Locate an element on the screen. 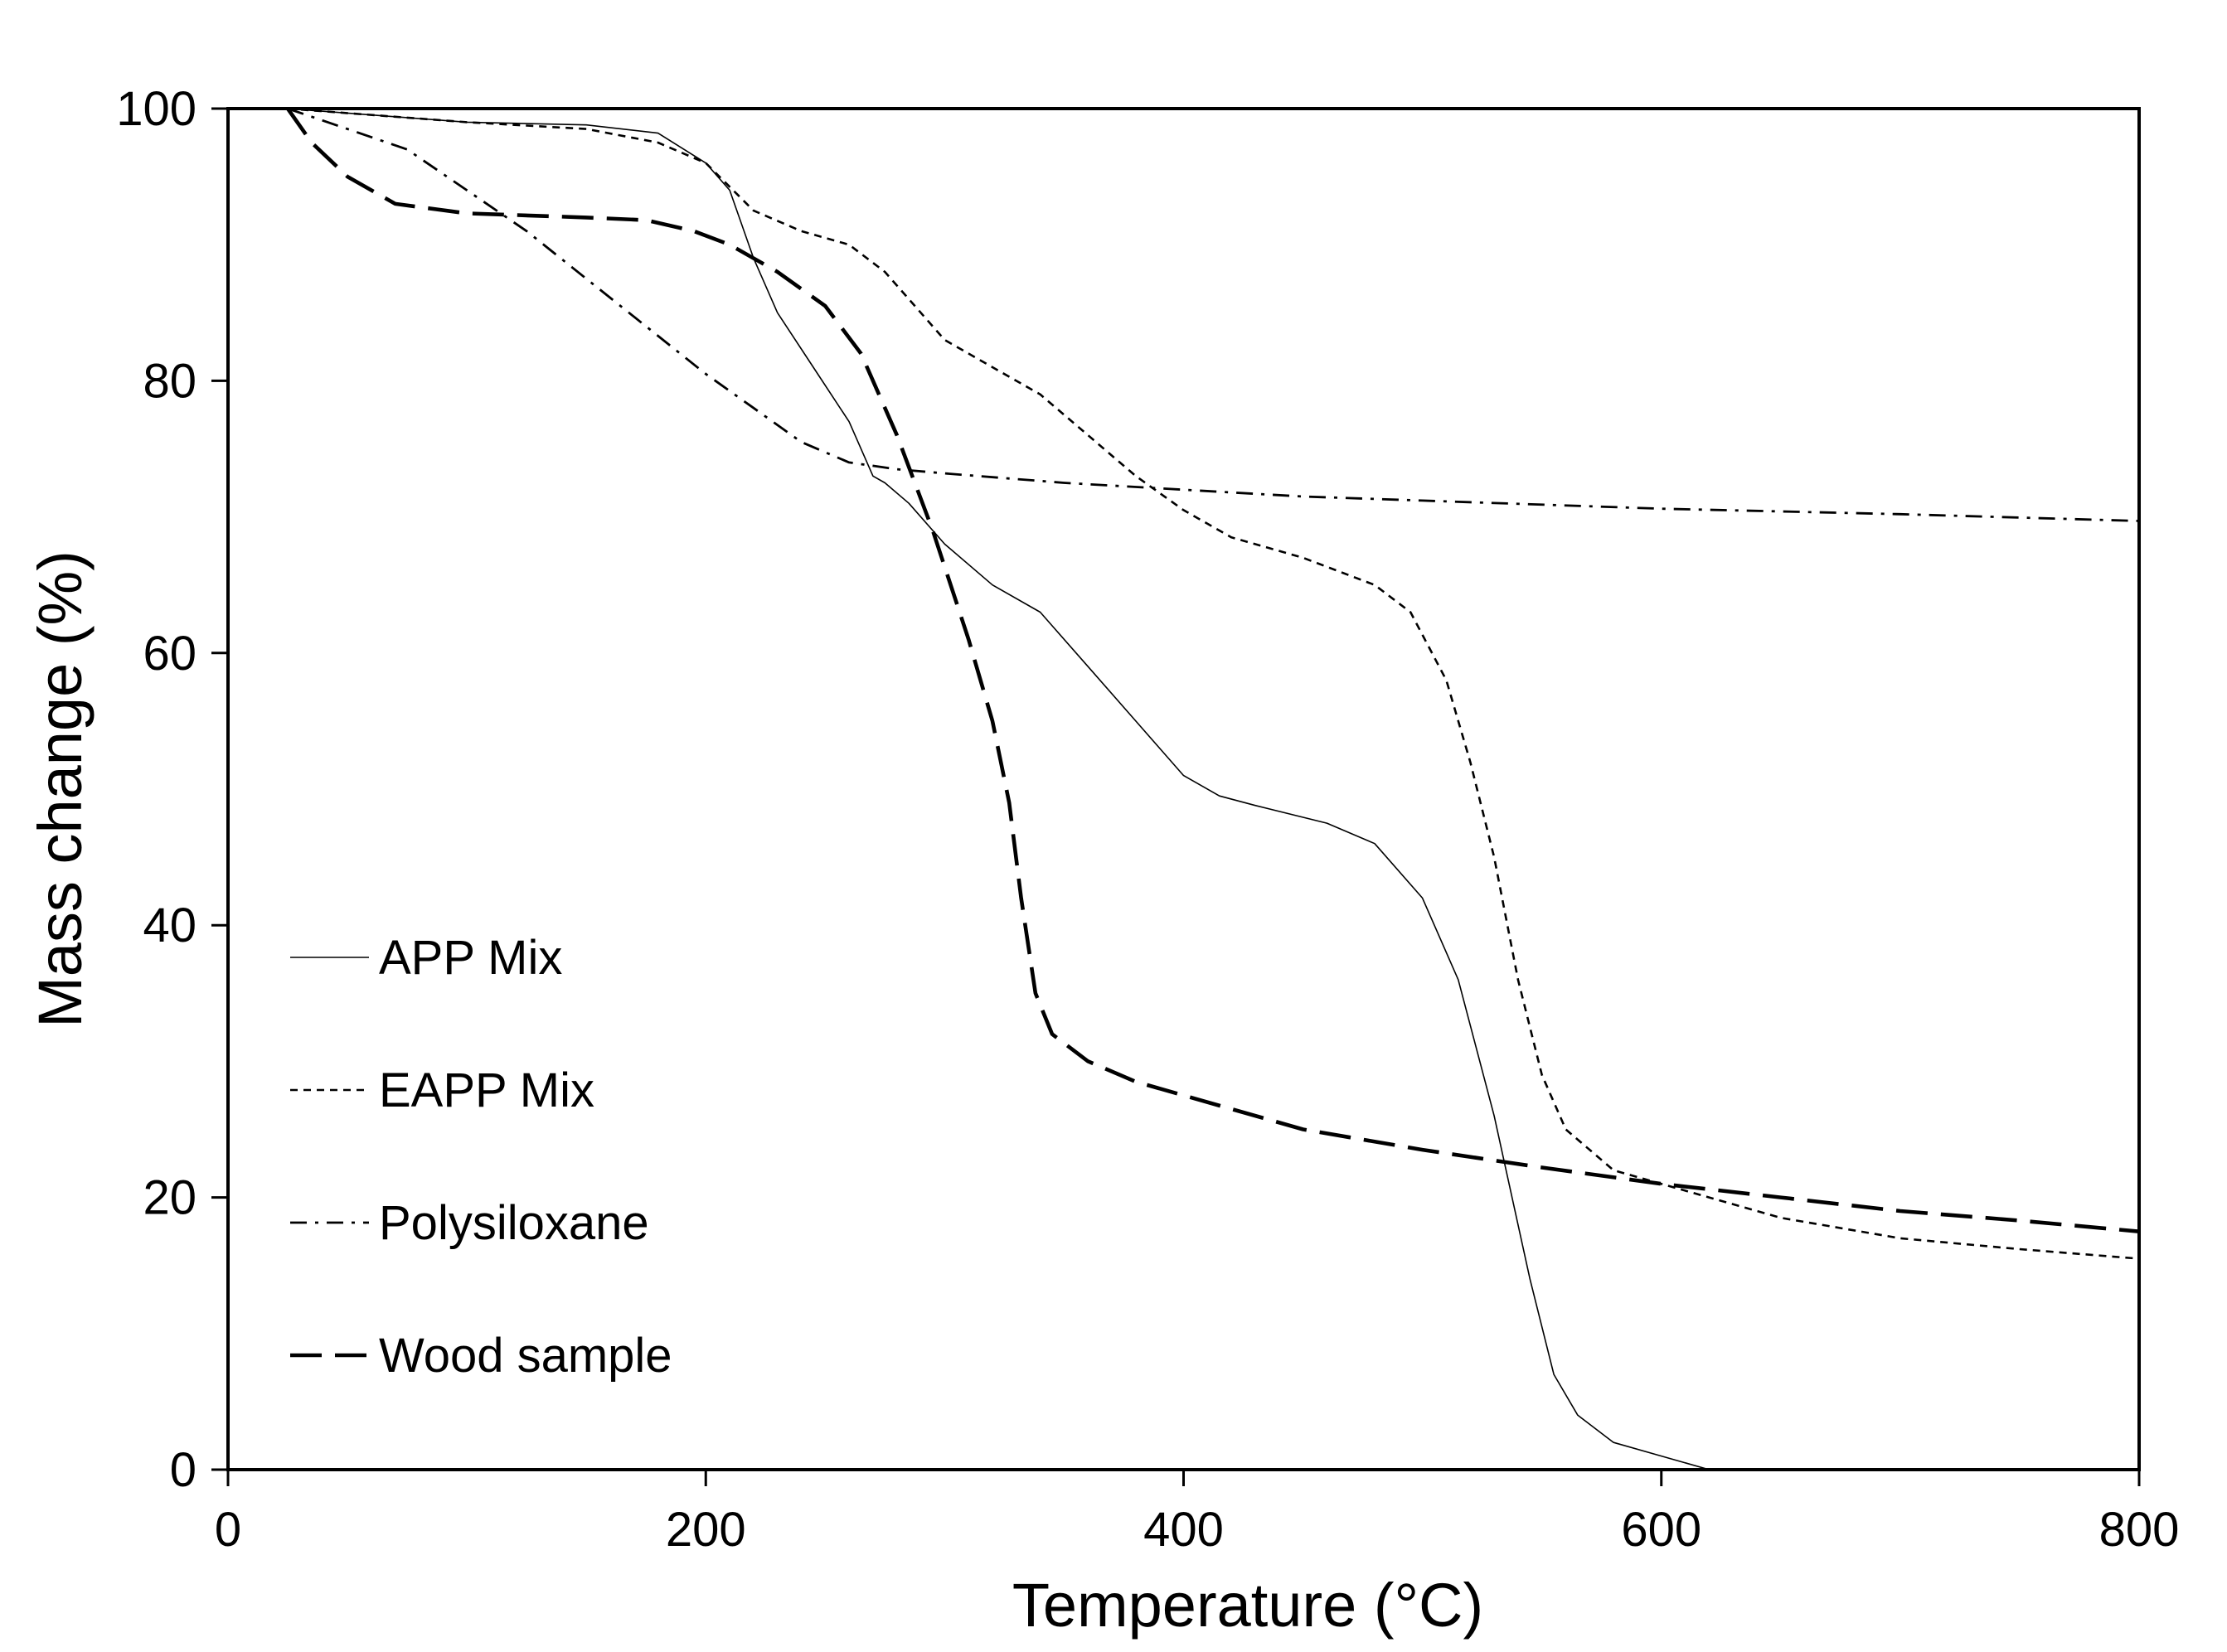  legend-label-polysiloxane: Polysiloxane is located at coordinates (514, 1223).